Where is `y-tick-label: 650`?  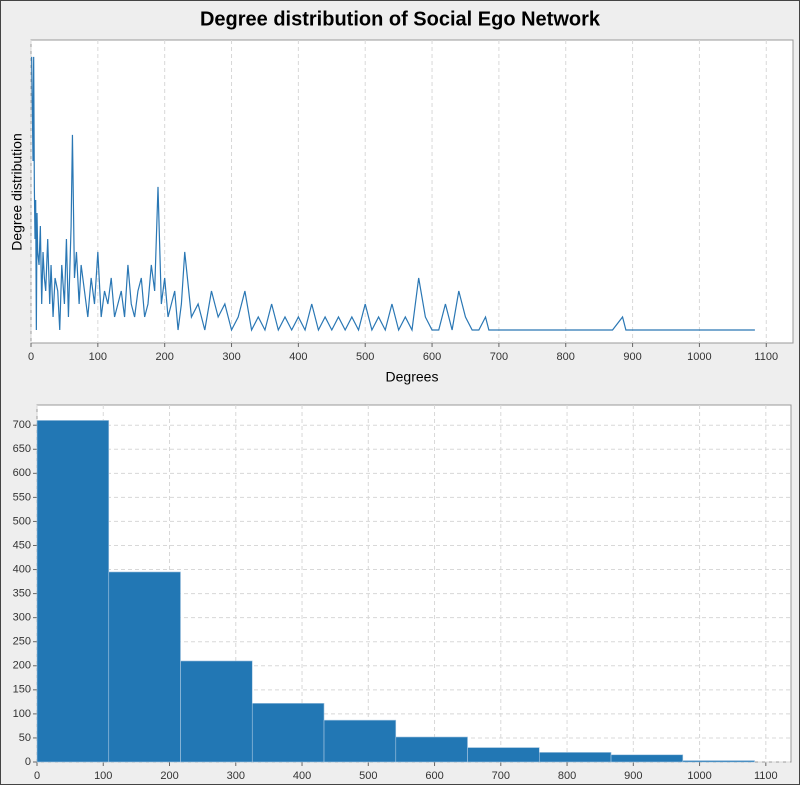
y-tick-label: 650 is located at coordinates (22, 449).